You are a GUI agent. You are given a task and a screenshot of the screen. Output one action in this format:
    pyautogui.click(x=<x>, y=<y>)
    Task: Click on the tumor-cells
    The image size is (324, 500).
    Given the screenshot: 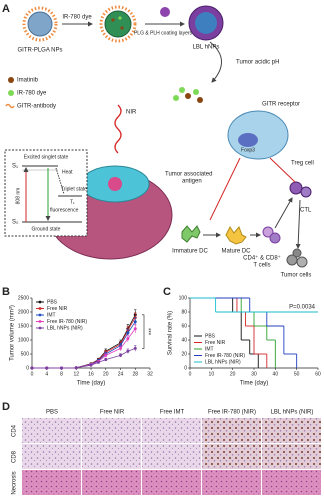 What is the action you would take?
    pyautogui.click(x=297, y=258)
    